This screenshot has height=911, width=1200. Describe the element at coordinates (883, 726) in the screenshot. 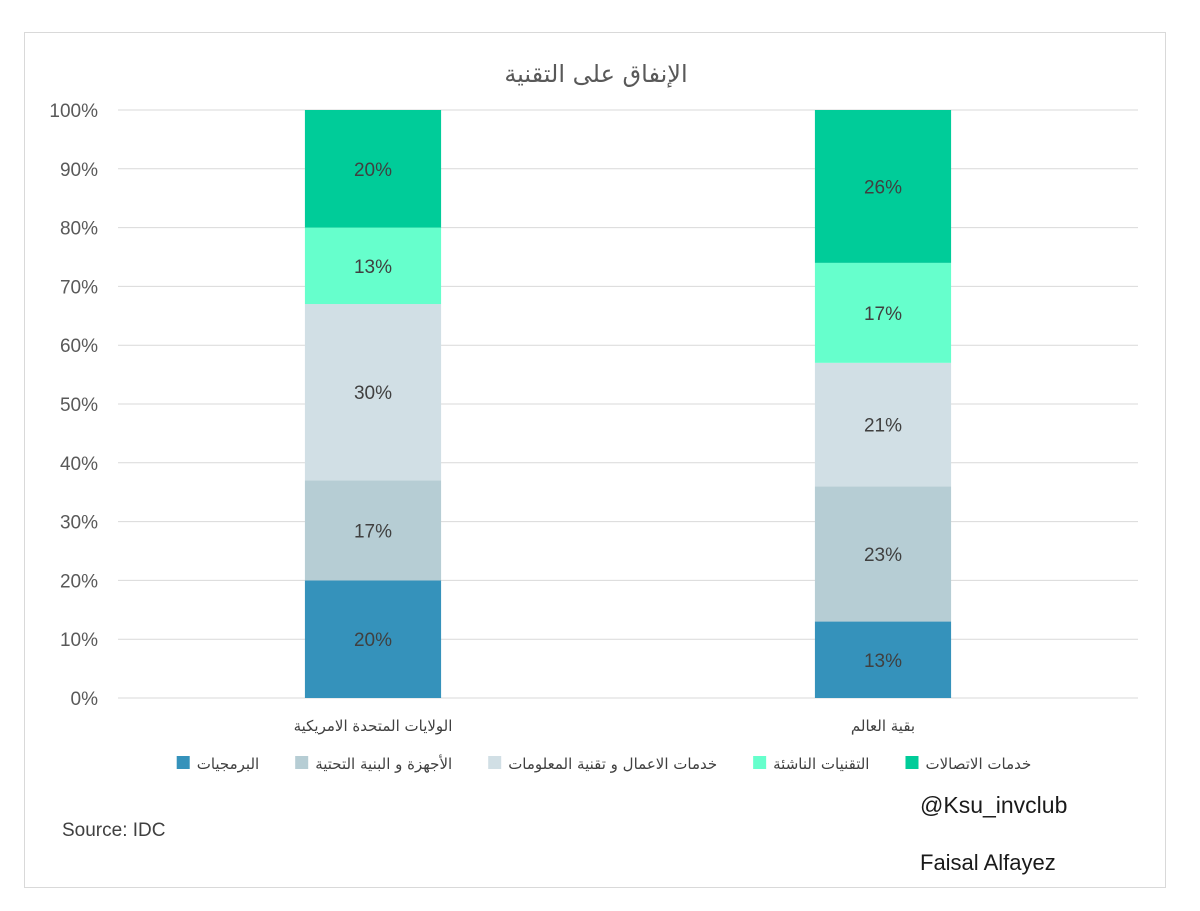

I see `x-category-label: بقية العالم` at that location.